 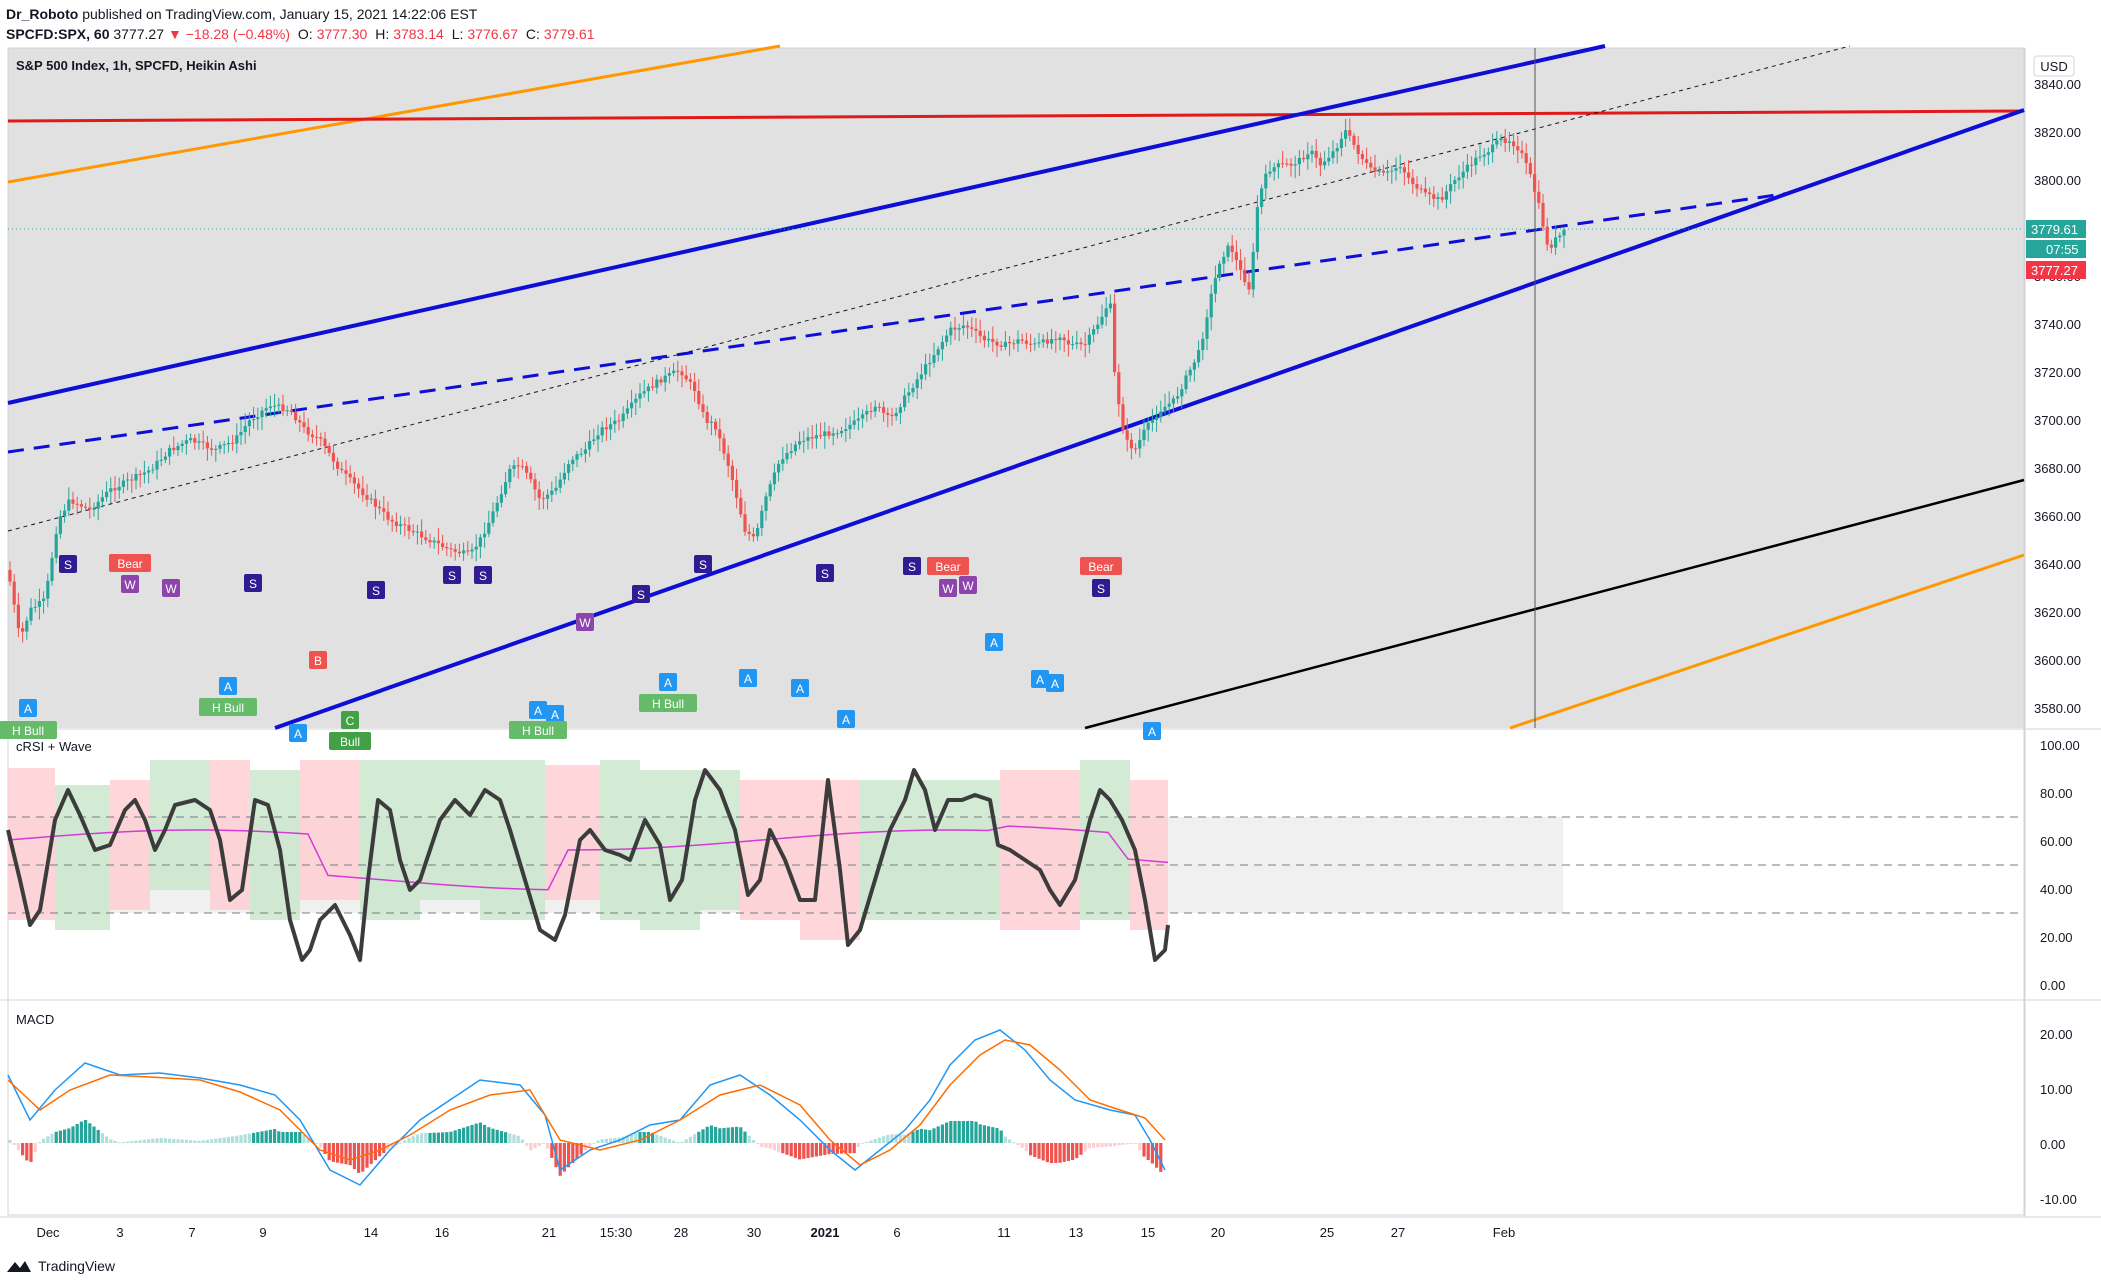 I want to click on price-tick-label: 3600.00, so click(x=2057, y=660).